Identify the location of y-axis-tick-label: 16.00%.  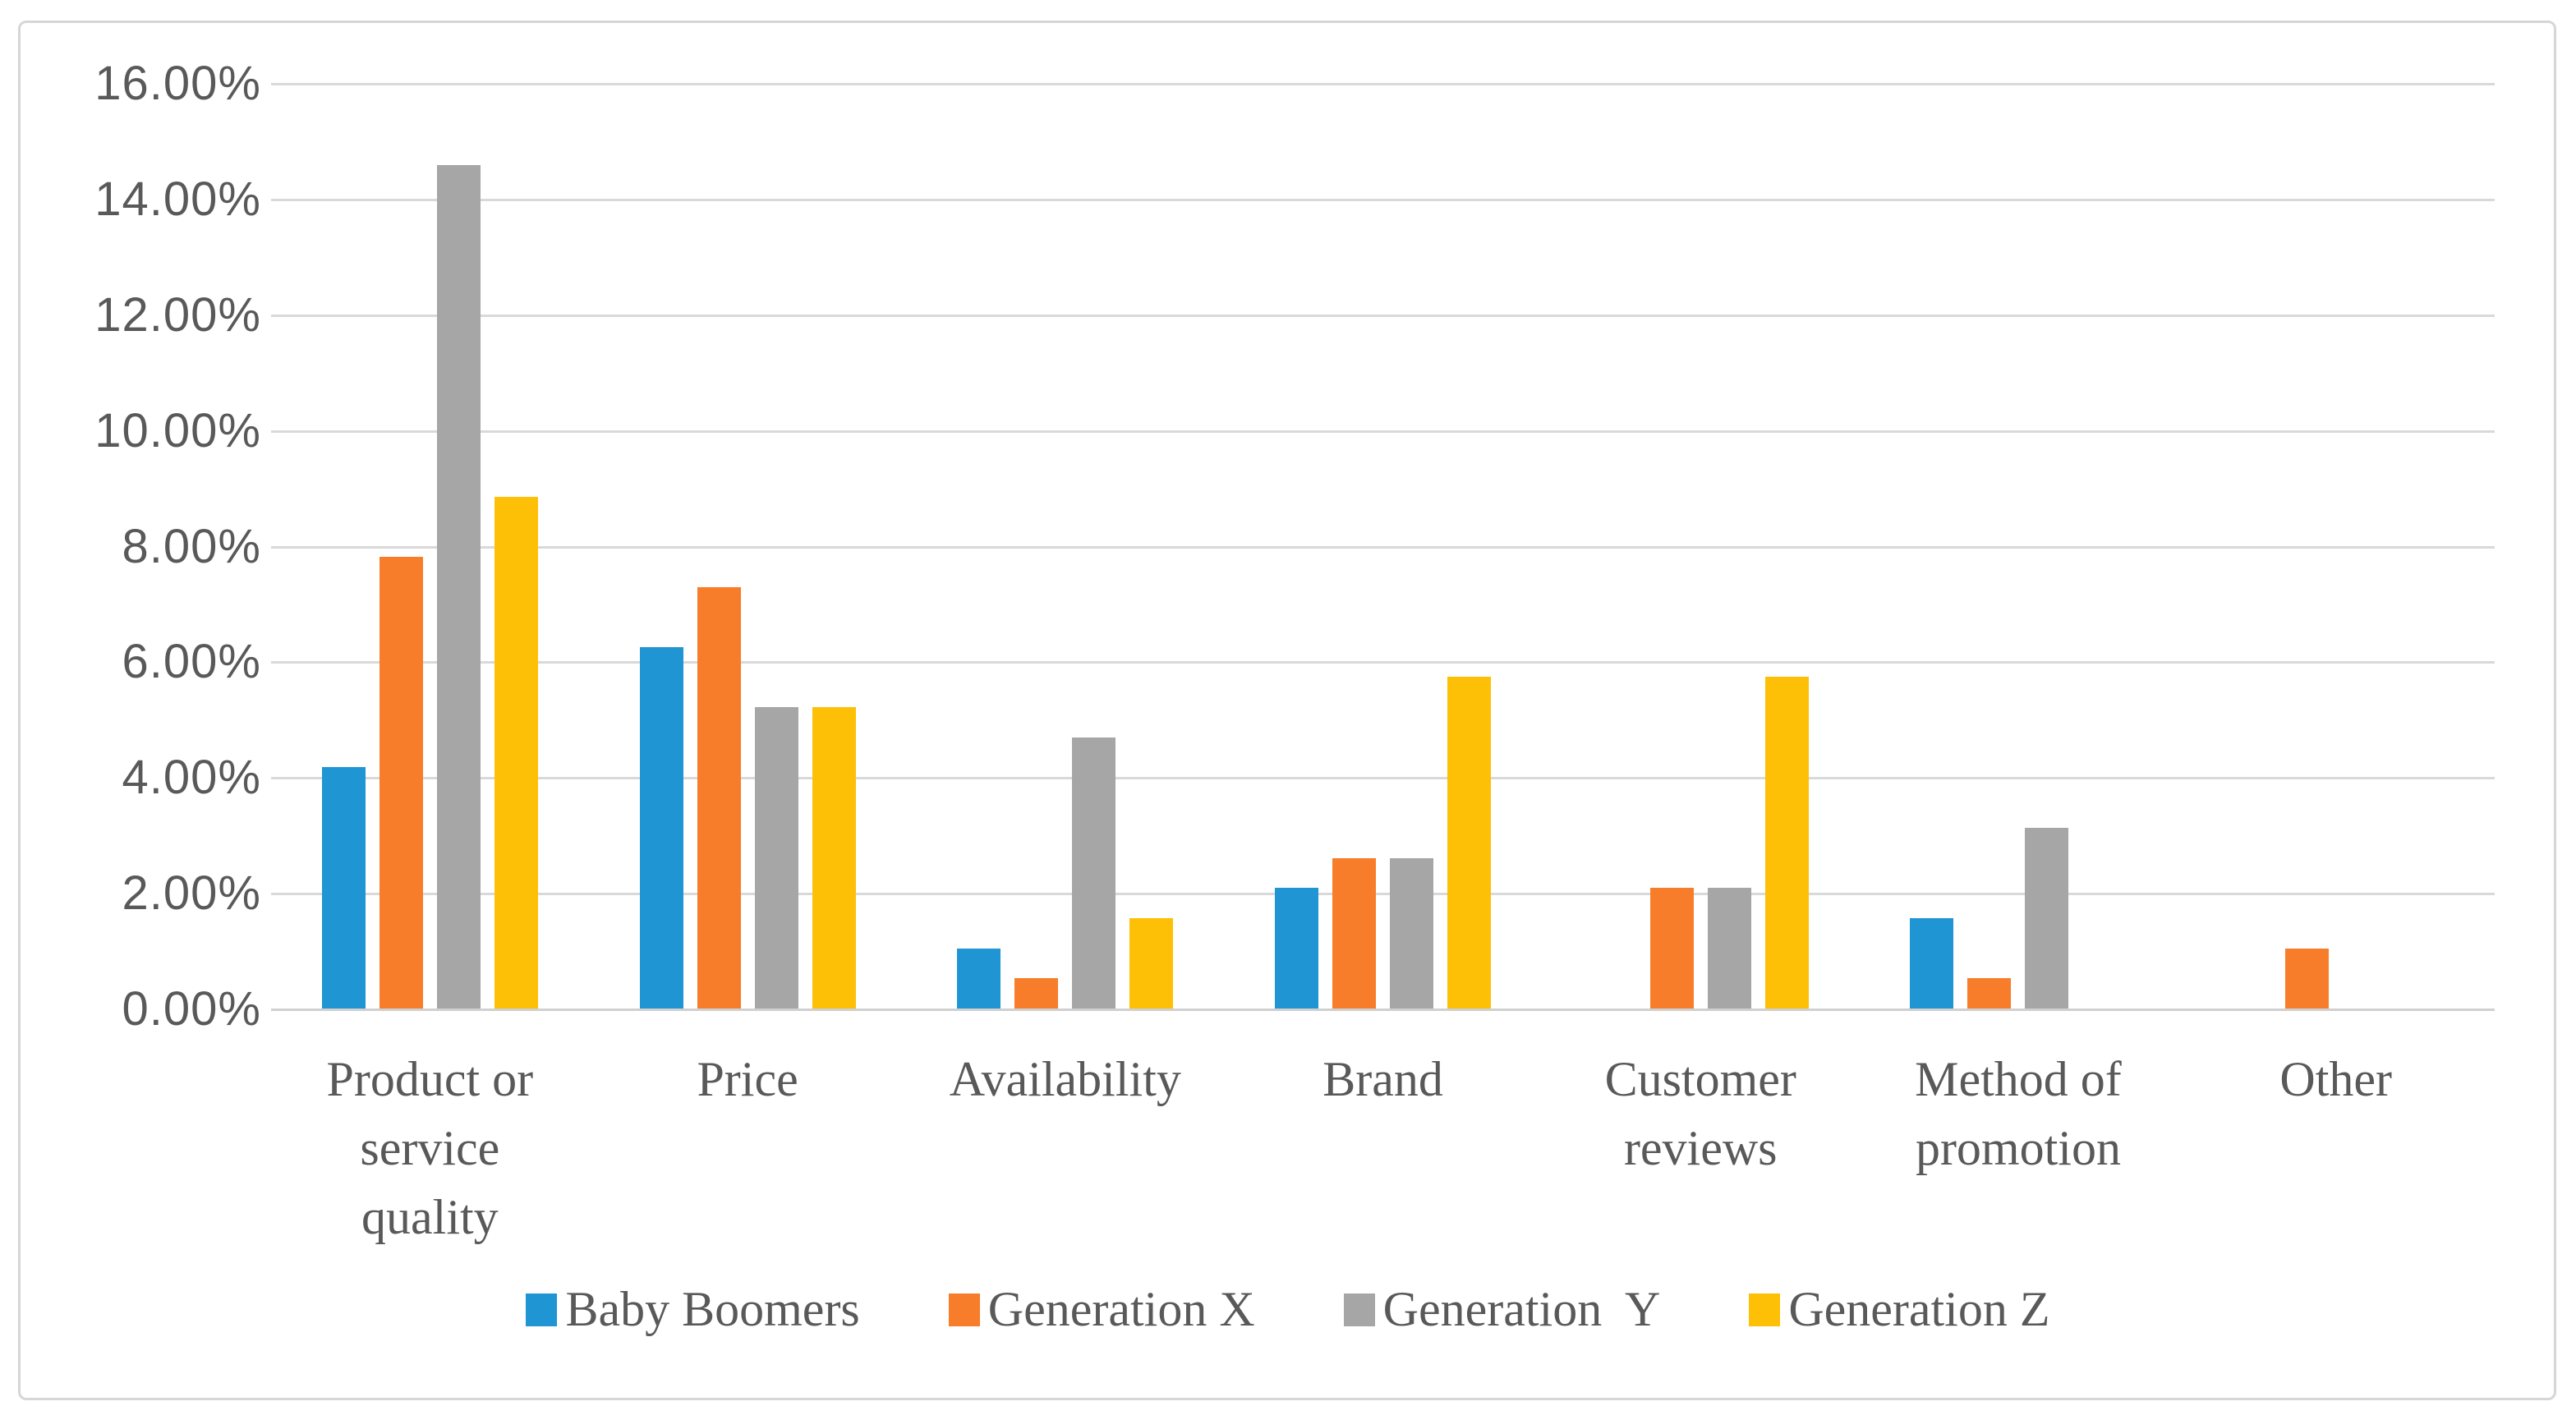
(177, 83).